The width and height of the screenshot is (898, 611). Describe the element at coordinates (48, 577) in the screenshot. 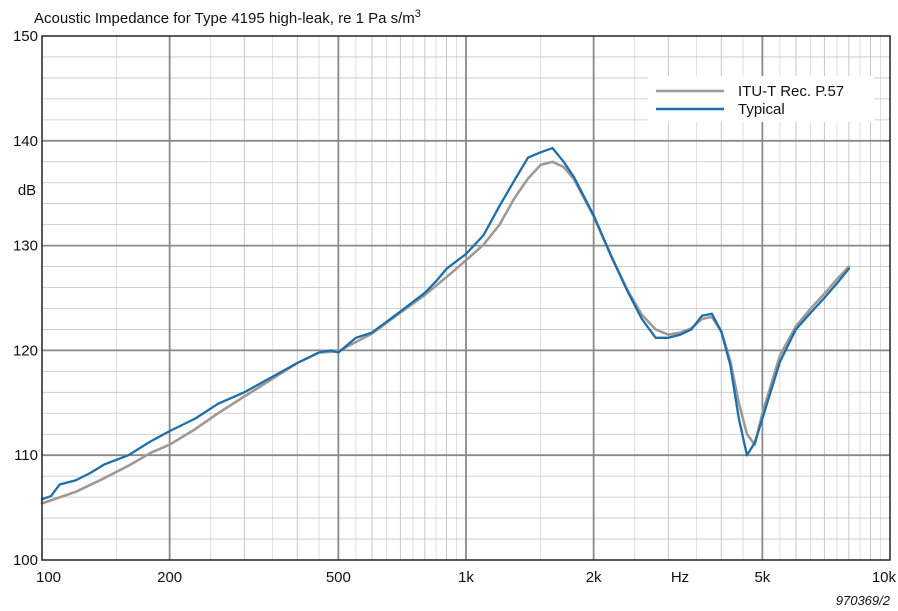

I see `x-tick-label: 100` at that location.